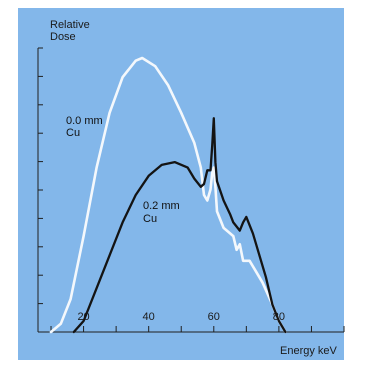 The width and height of the screenshot is (370, 366). I want to click on x-tick-label: 20, so click(83, 317).